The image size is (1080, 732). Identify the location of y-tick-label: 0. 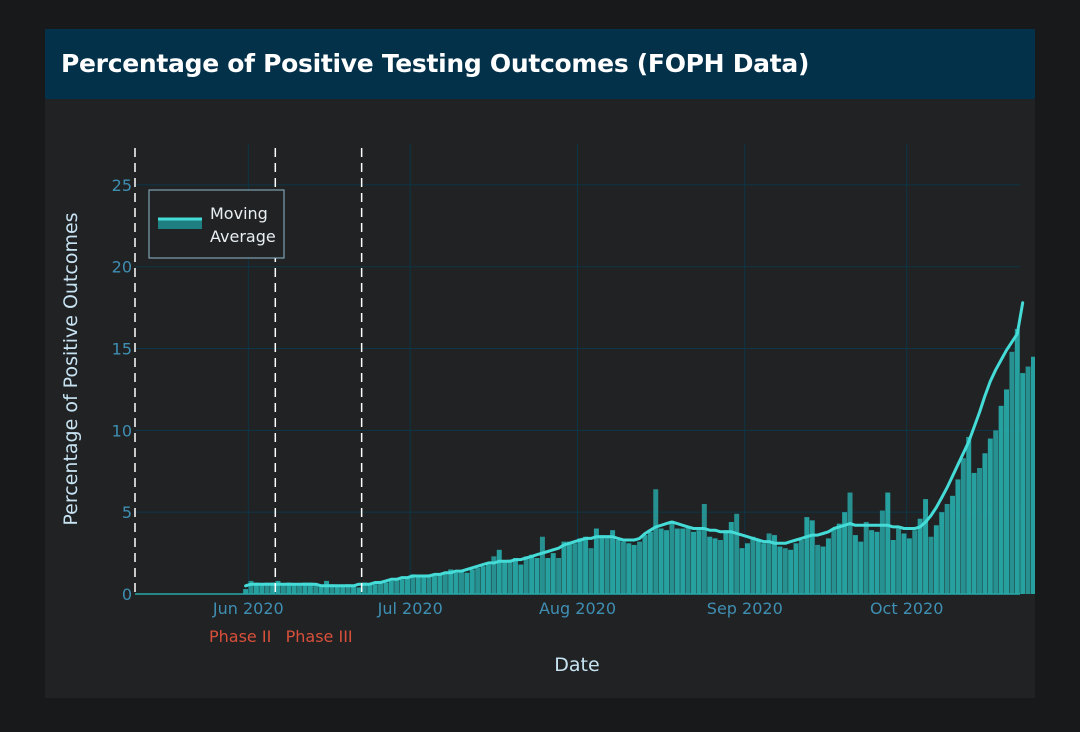
(127, 594).